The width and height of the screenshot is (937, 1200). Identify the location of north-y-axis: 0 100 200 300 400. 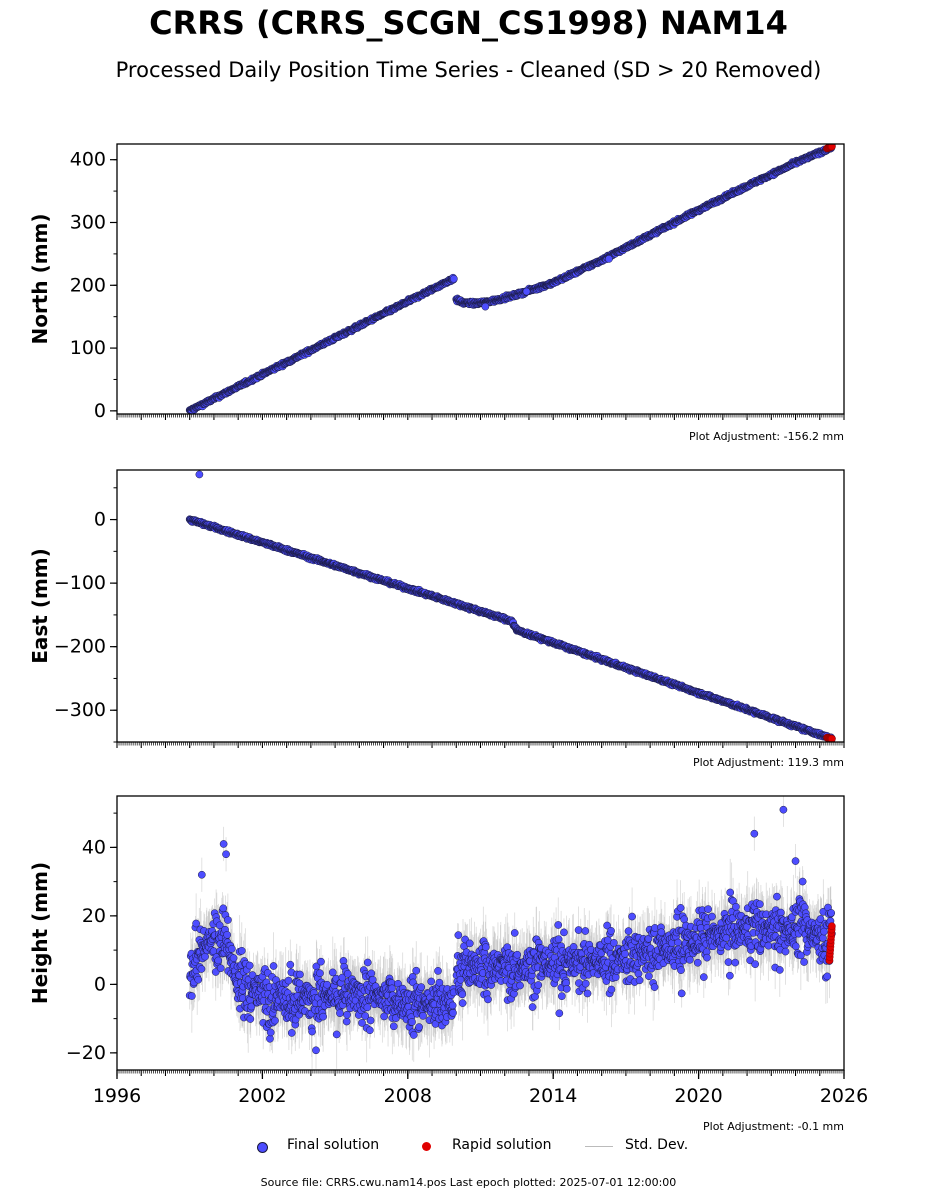
(93, 285).